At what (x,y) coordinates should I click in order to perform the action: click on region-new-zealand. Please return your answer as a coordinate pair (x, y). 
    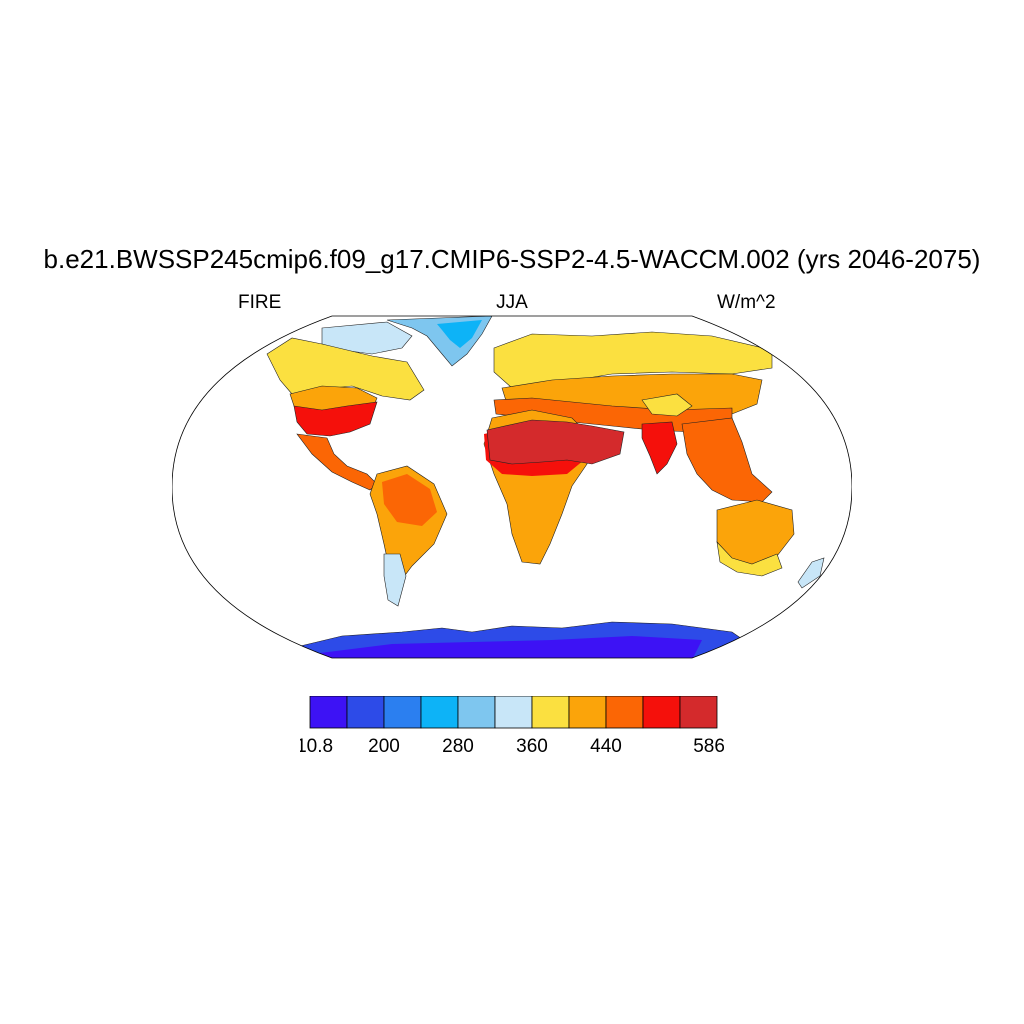
    Looking at the image, I should click on (811, 573).